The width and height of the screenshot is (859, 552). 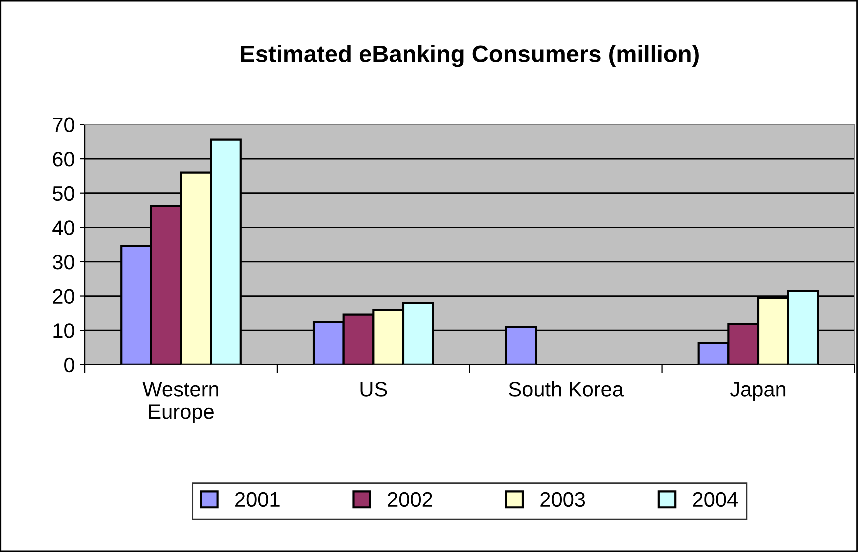 I want to click on x-tick-label: South Korea, so click(x=566, y=389).